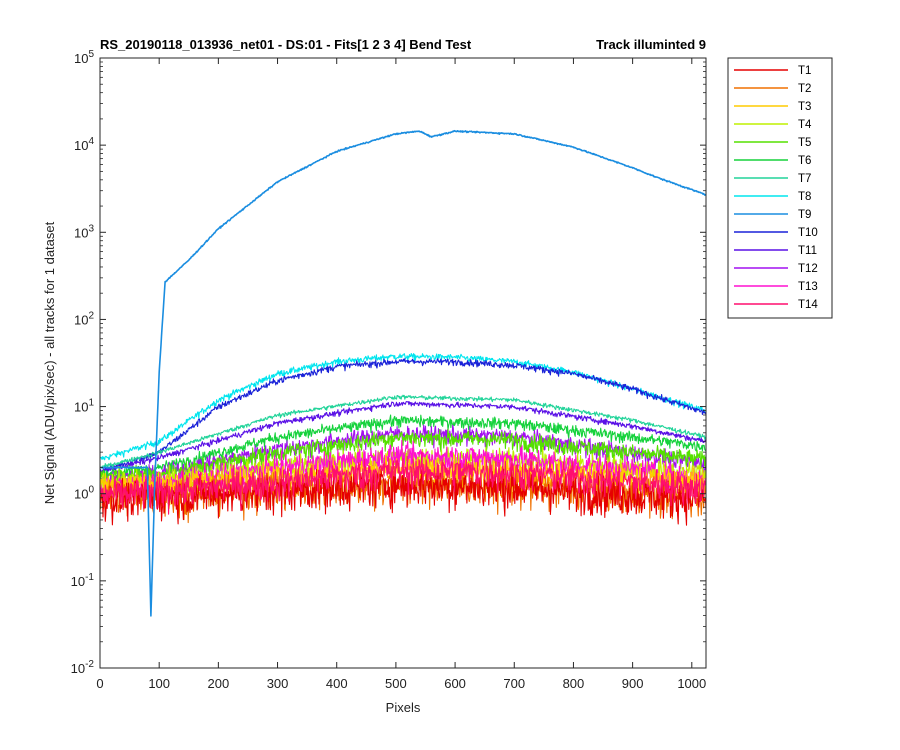 This screenshot has height=750, width=900. I want to click on legend-label: T7, so click(804, 179).